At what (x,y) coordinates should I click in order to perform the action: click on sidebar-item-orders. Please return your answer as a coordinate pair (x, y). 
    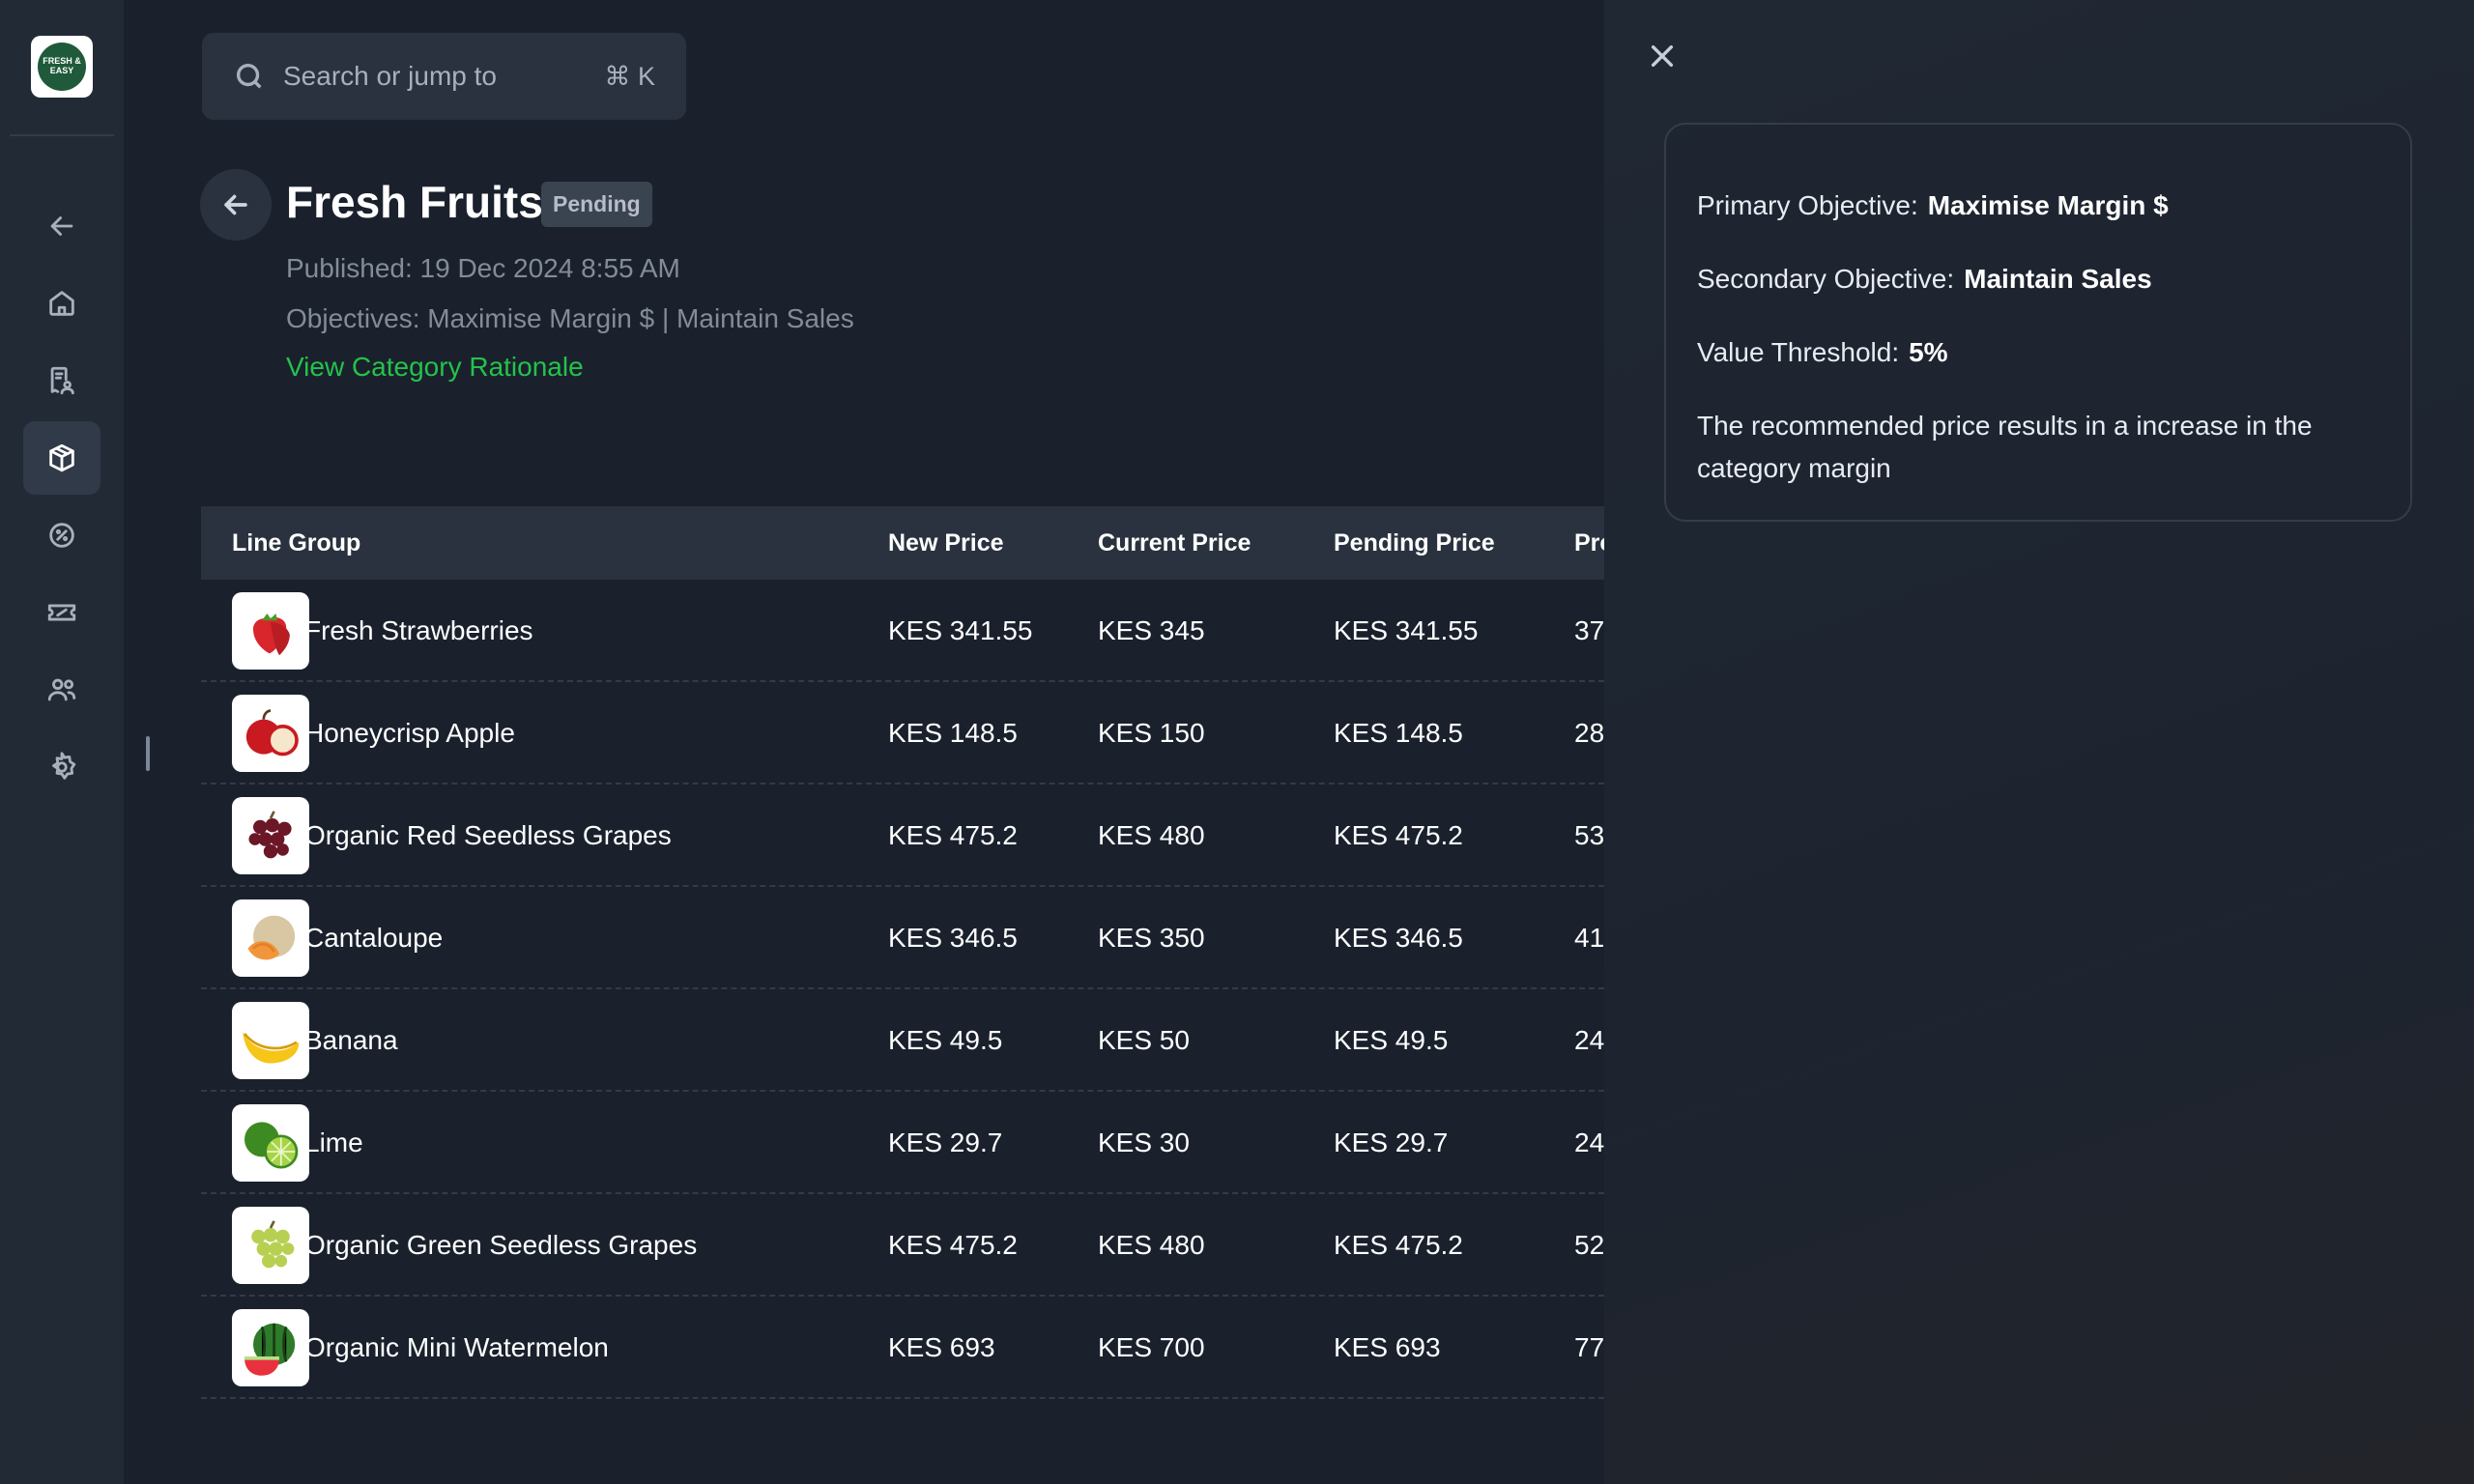
    Looking at the image, I should click on (62, 380).